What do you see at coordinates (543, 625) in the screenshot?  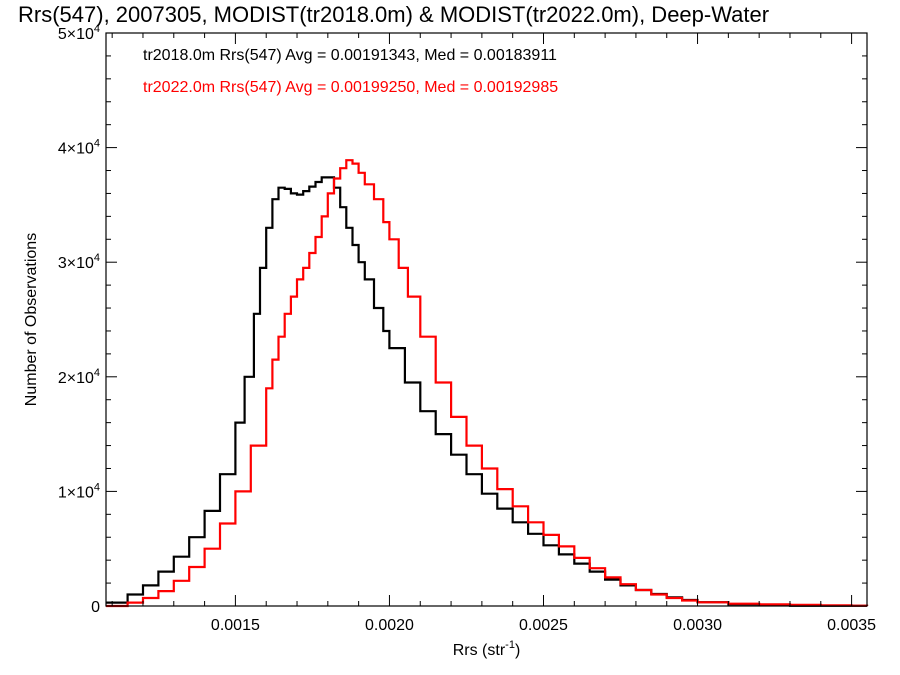 I see `x-tick-label: 0.0025` at bounding box center [543, 625].